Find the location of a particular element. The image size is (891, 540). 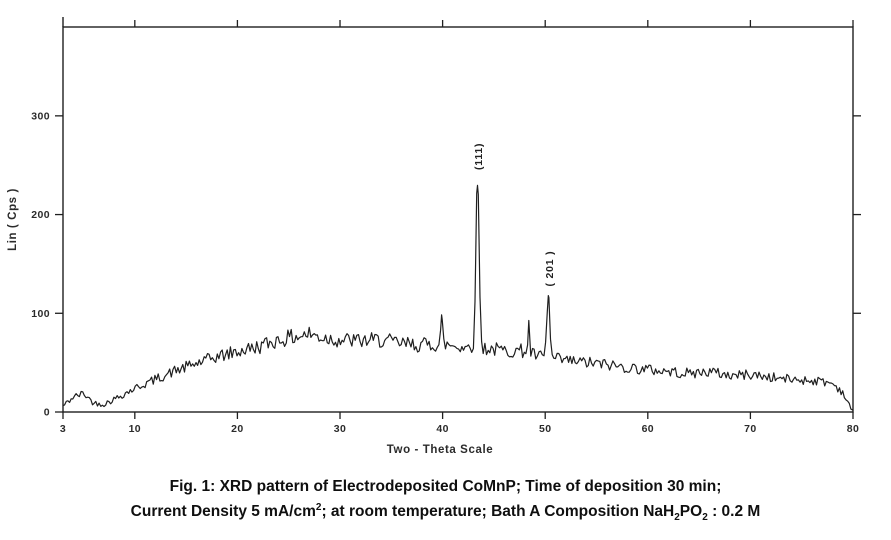

x-axis-title: Two - Theta Scale is located at coordinates (440, 450).